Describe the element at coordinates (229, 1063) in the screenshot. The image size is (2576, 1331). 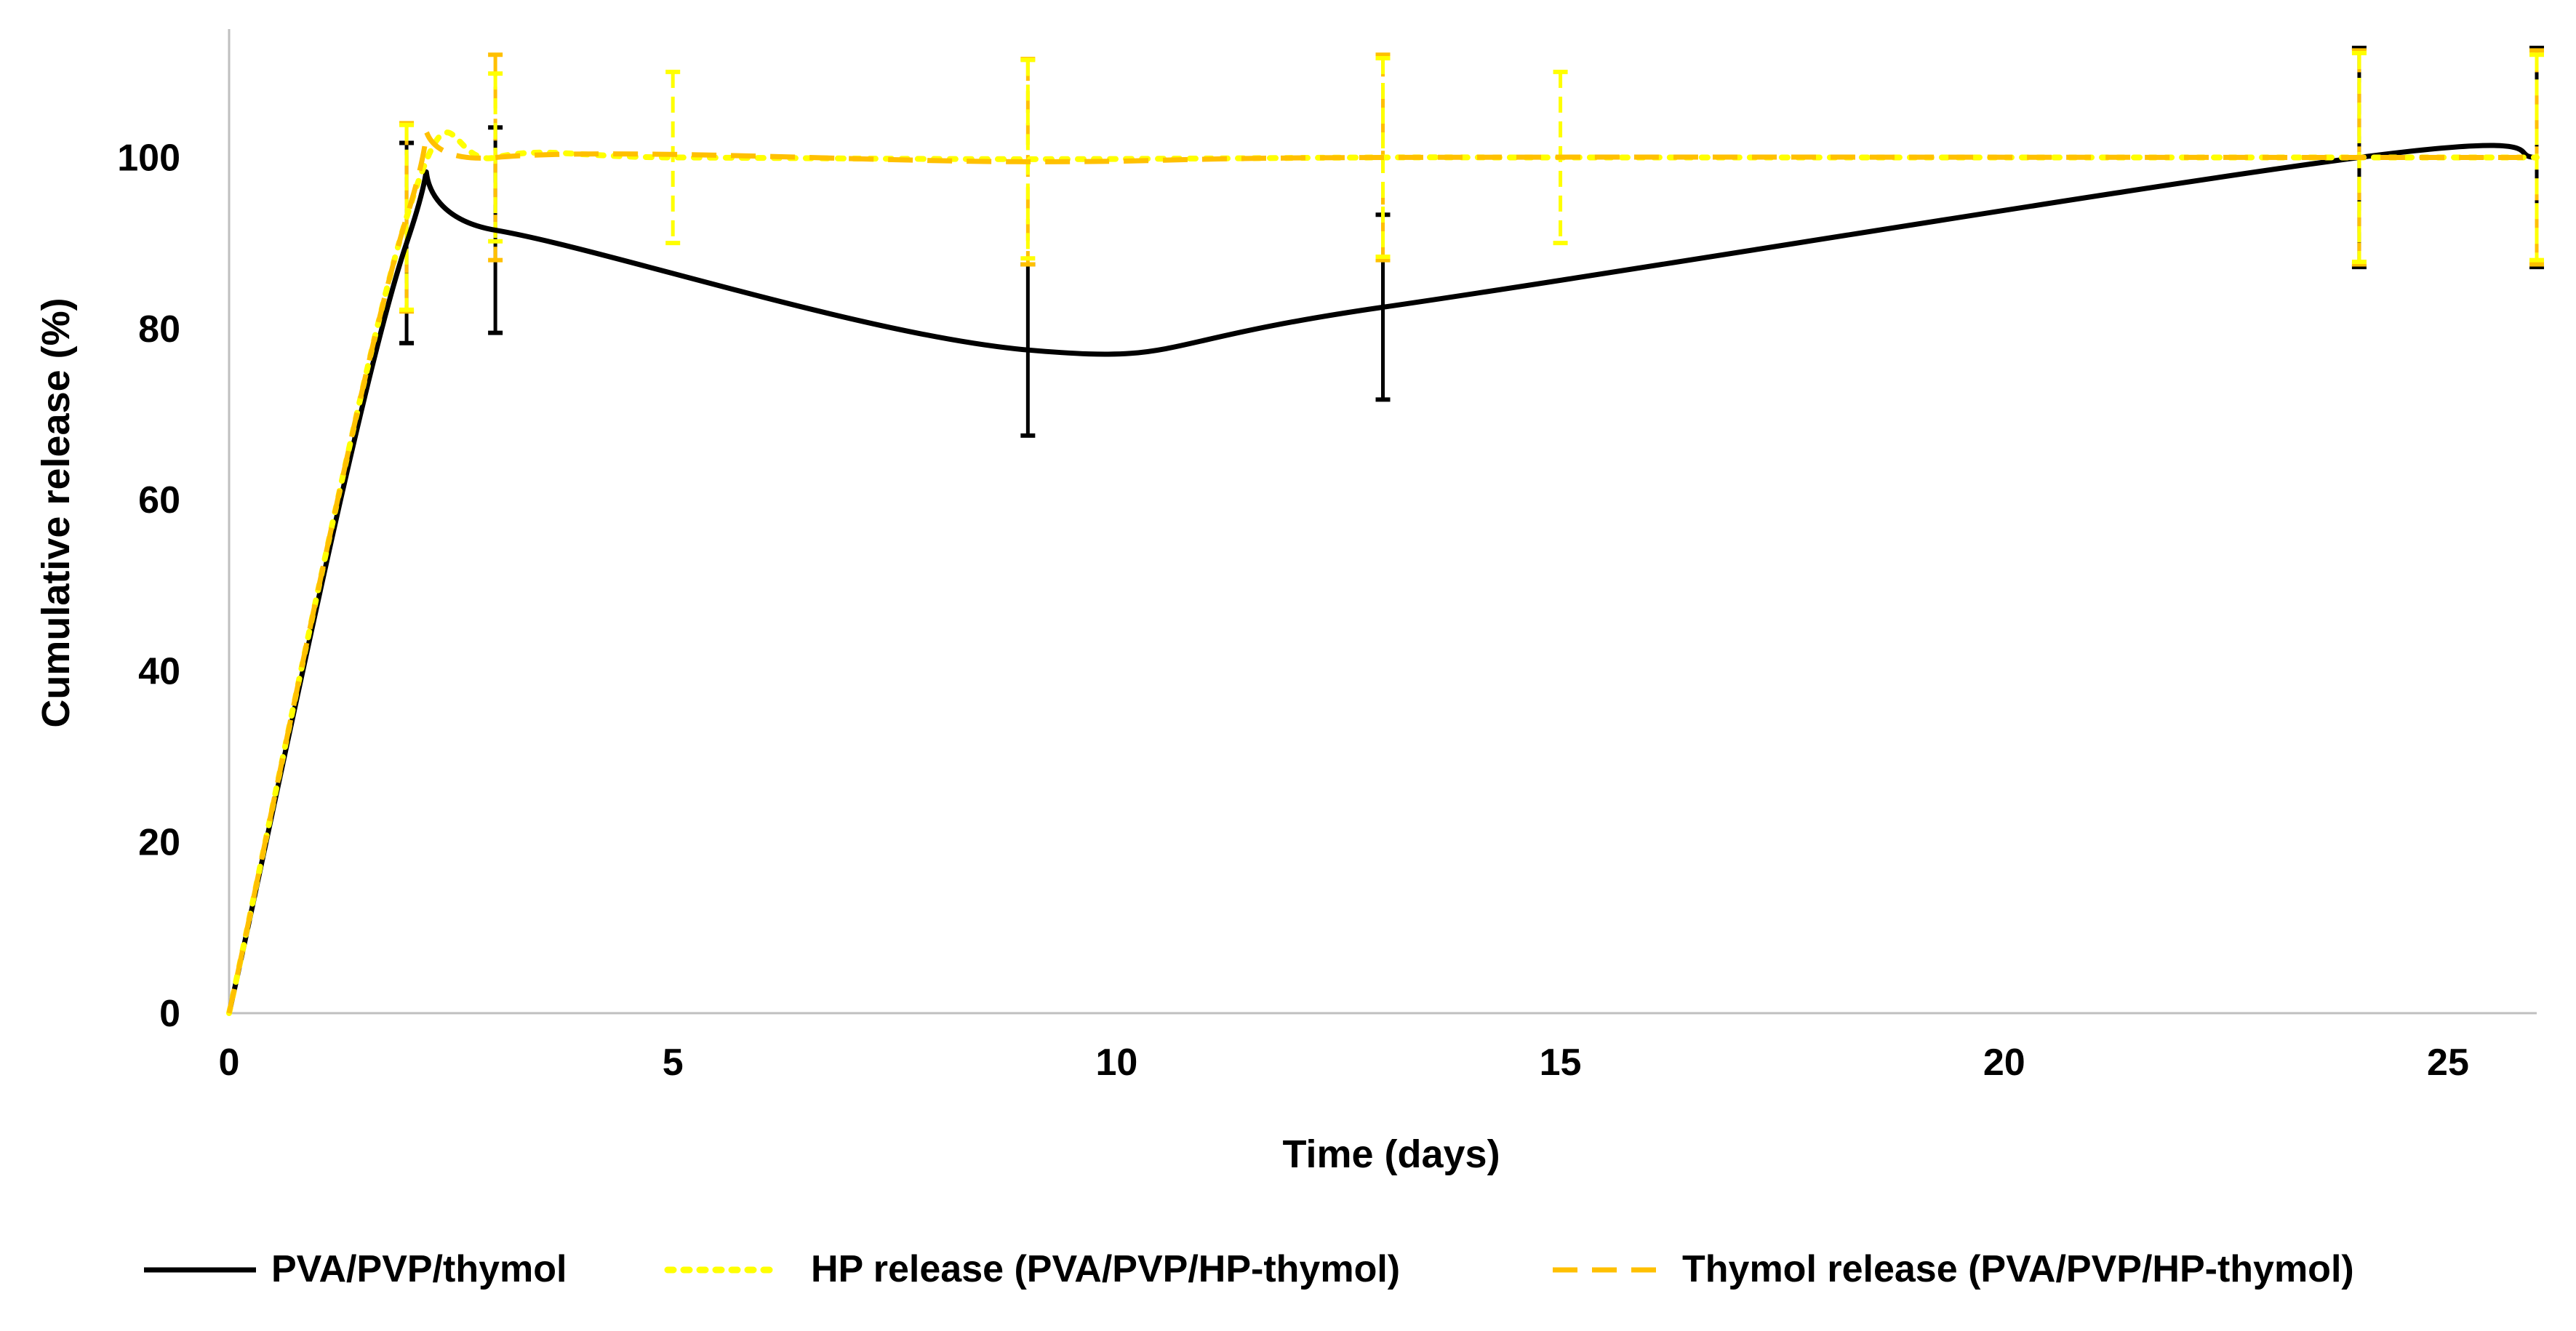
I see `x-tick-label: 0` at that location.